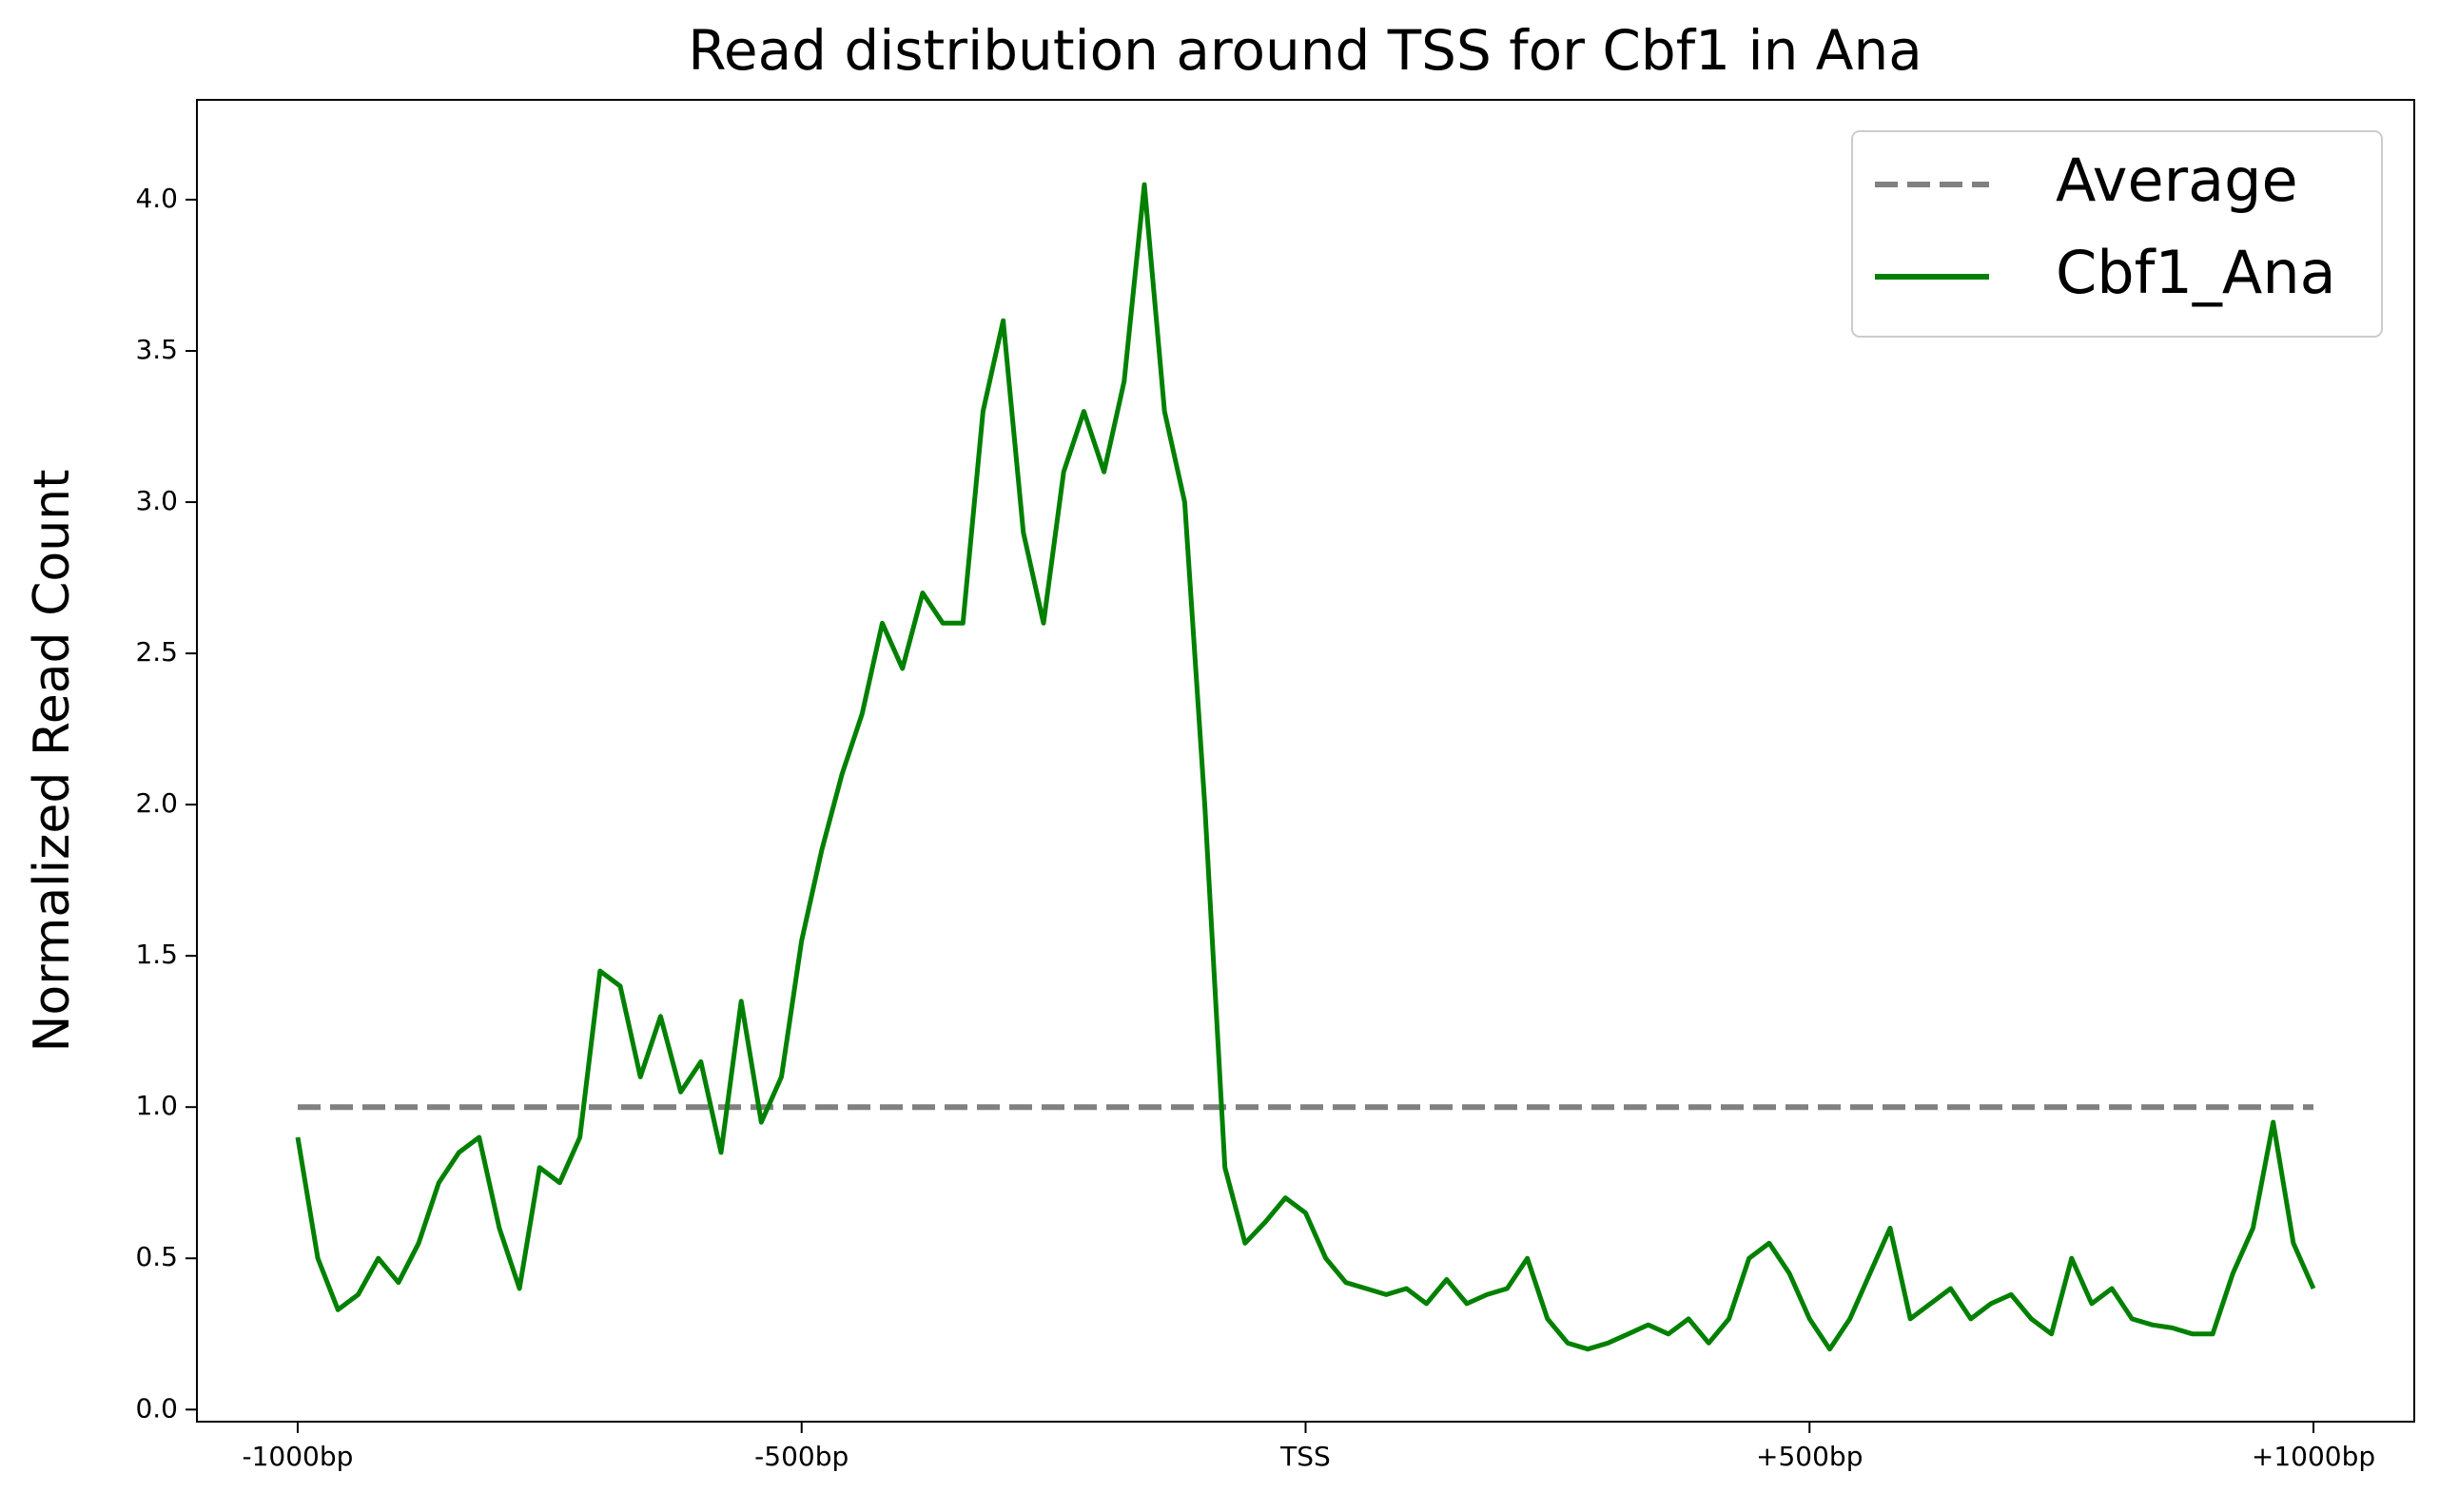 The height and width of the screenshot is (1512, 2439). Describe the element at coordinates (2177, 180) in the screenshot. I see `legend-label: Average` at that location.